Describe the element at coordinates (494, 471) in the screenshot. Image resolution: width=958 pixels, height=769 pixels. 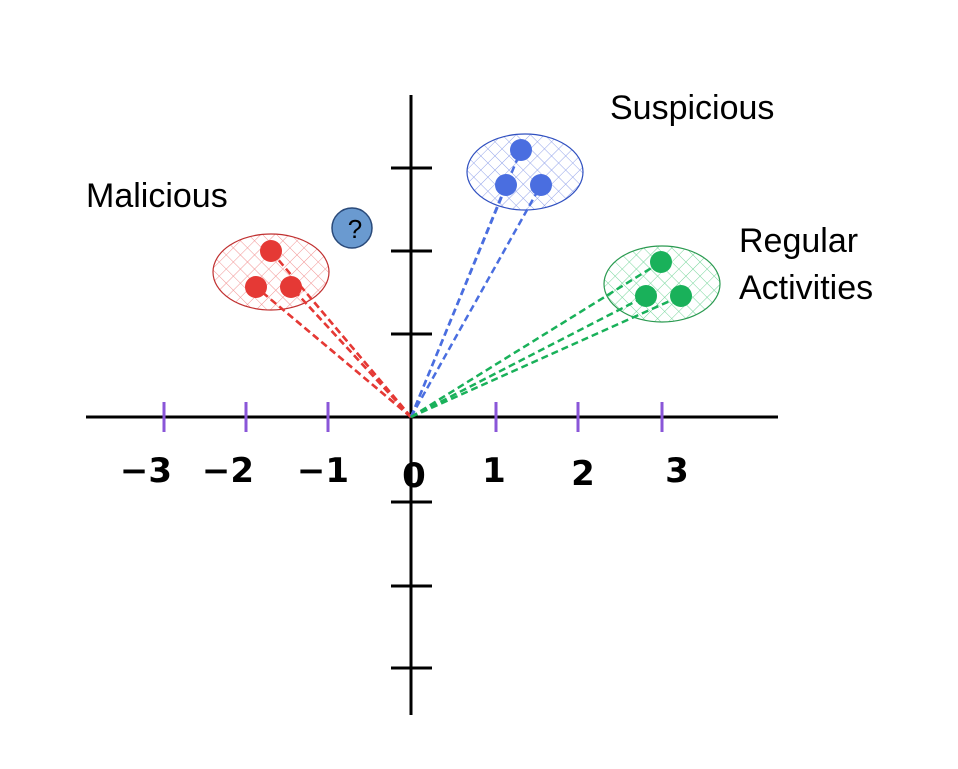
I see `x-tick-label: 1` at that location.